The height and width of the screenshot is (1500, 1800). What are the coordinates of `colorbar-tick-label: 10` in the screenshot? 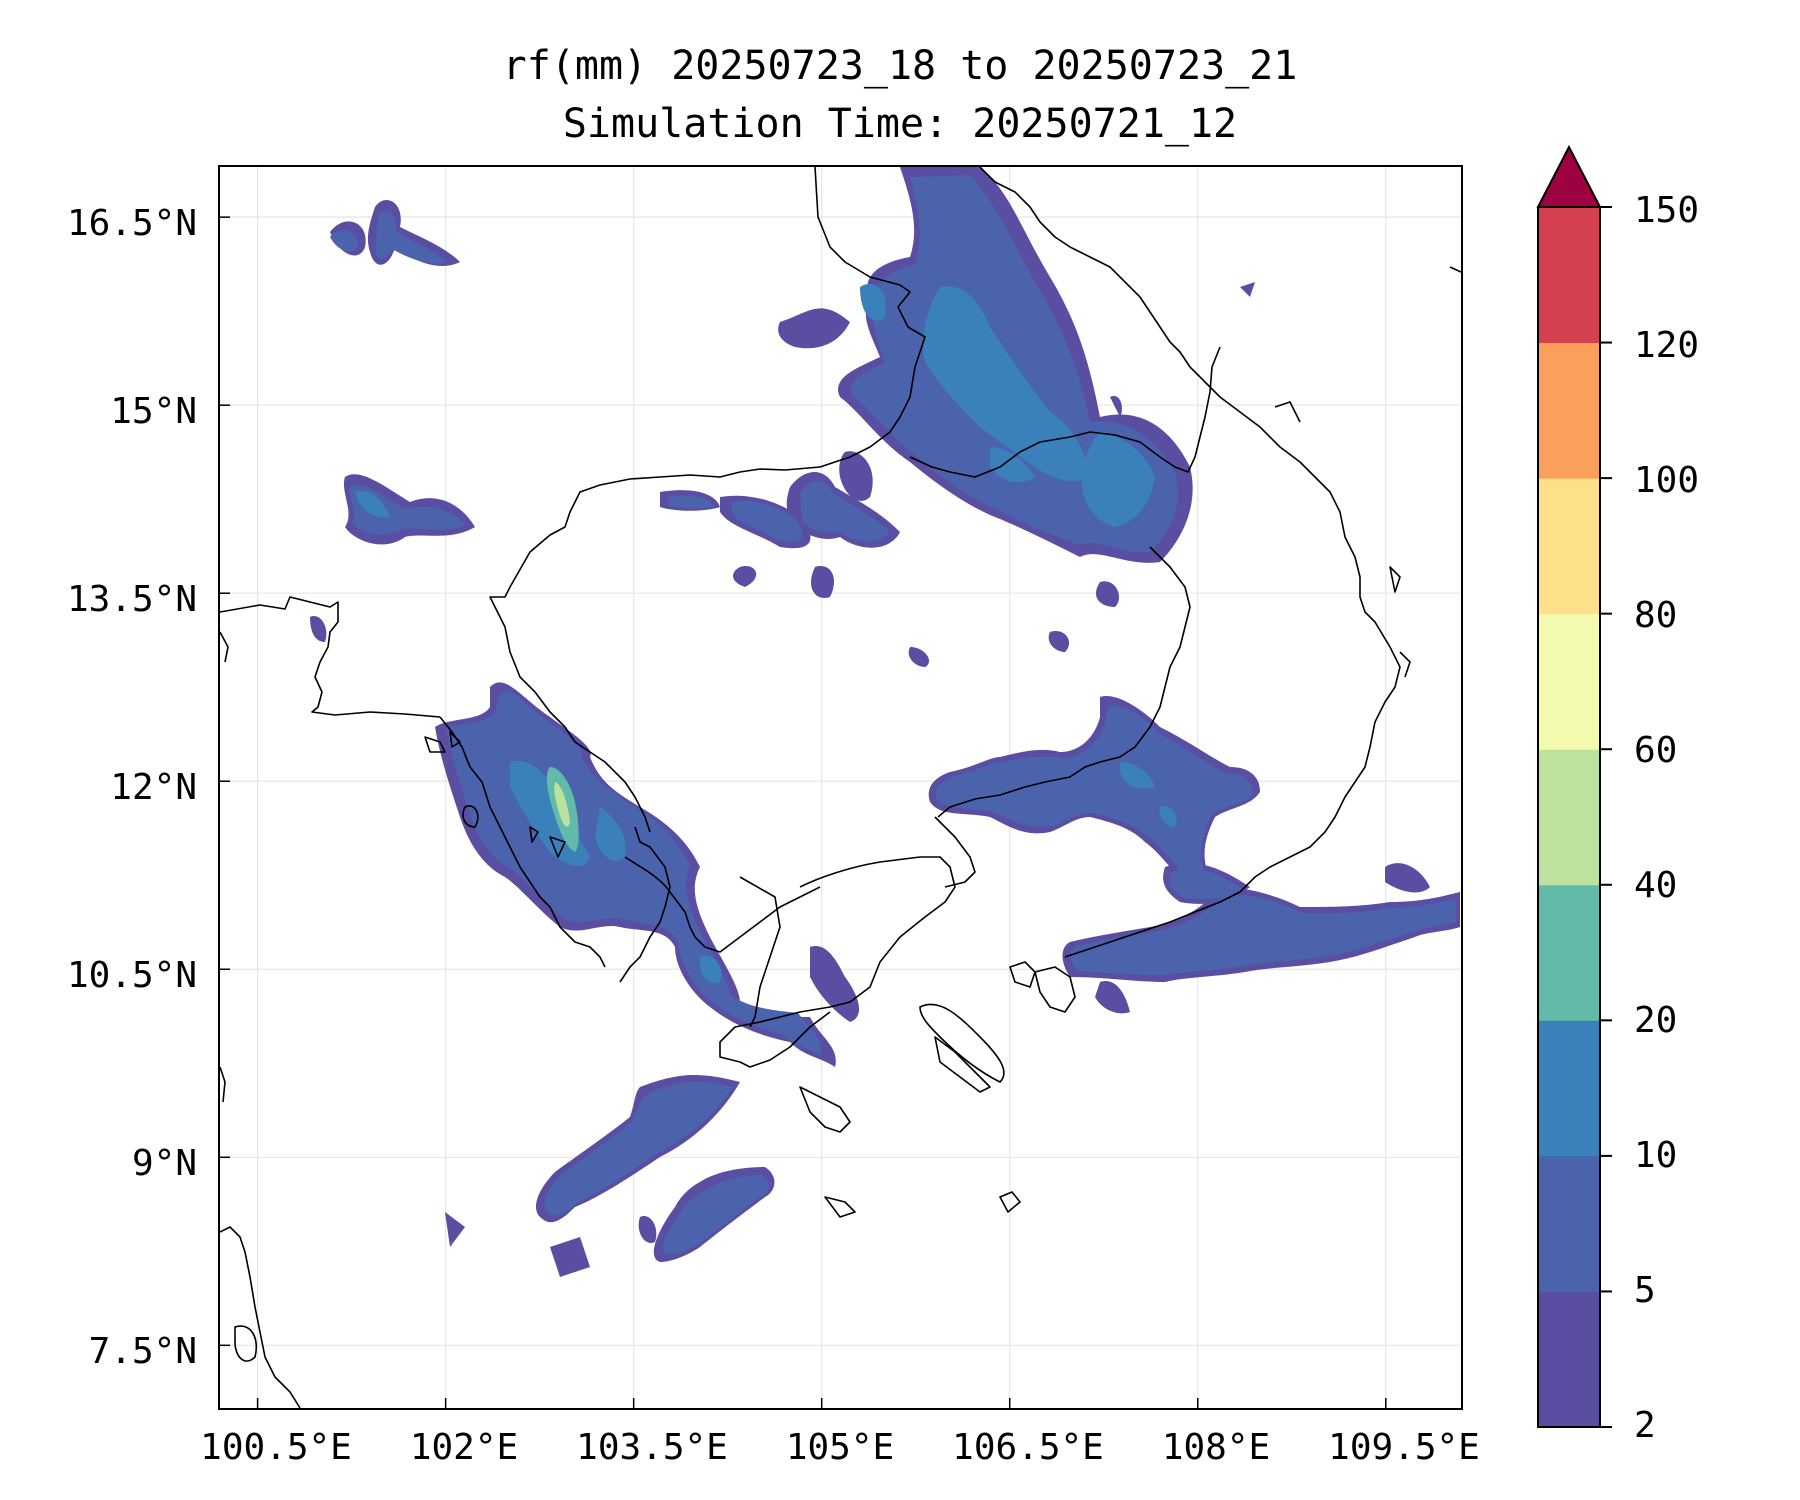 It's located at (1656, 1155).